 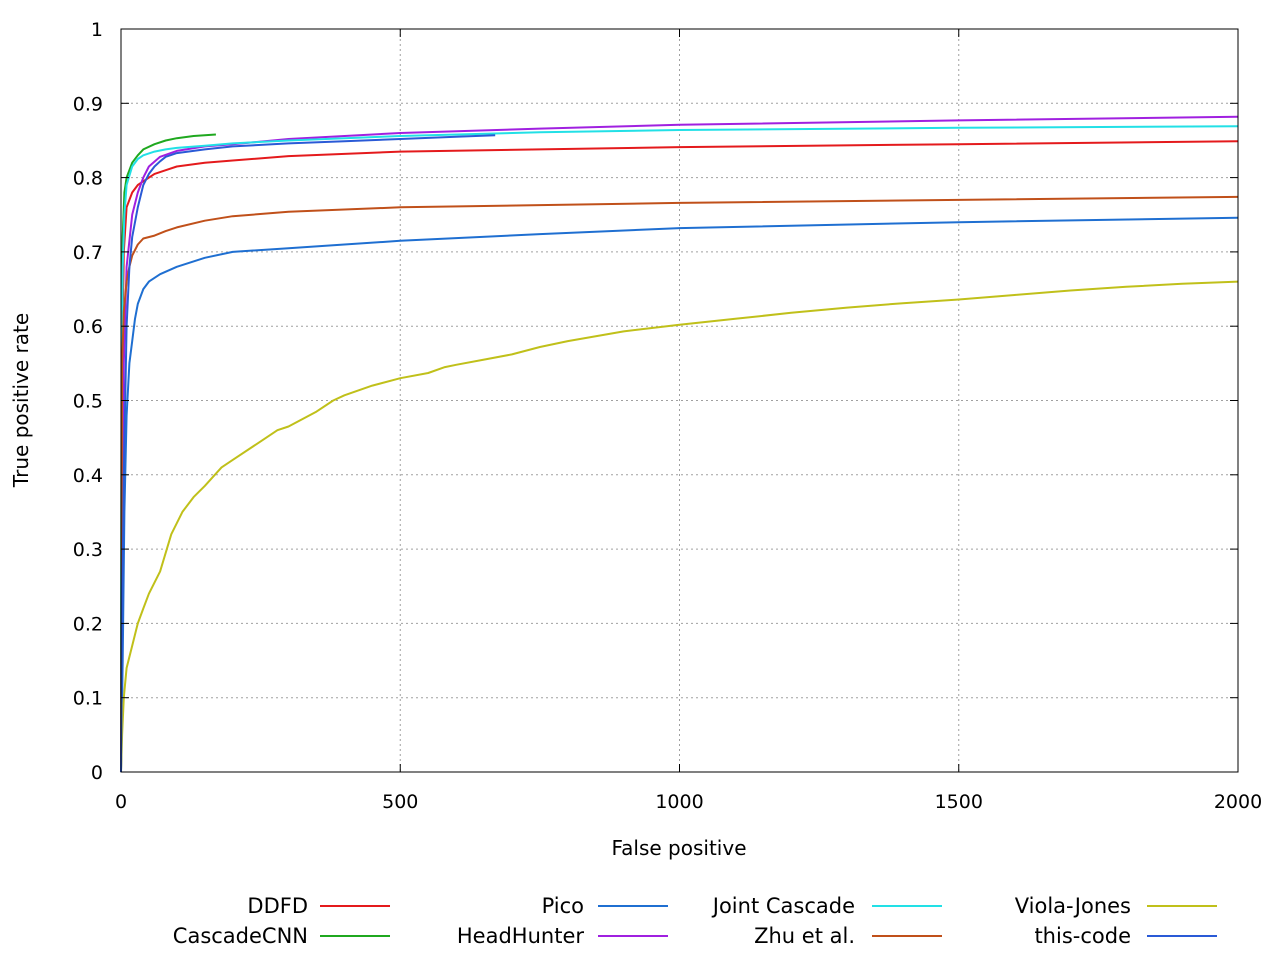 What do you see at coordinates (88, 550) in the screenshot?
I see `y-tick-label: 0.3` at bounding box center [88, 550].